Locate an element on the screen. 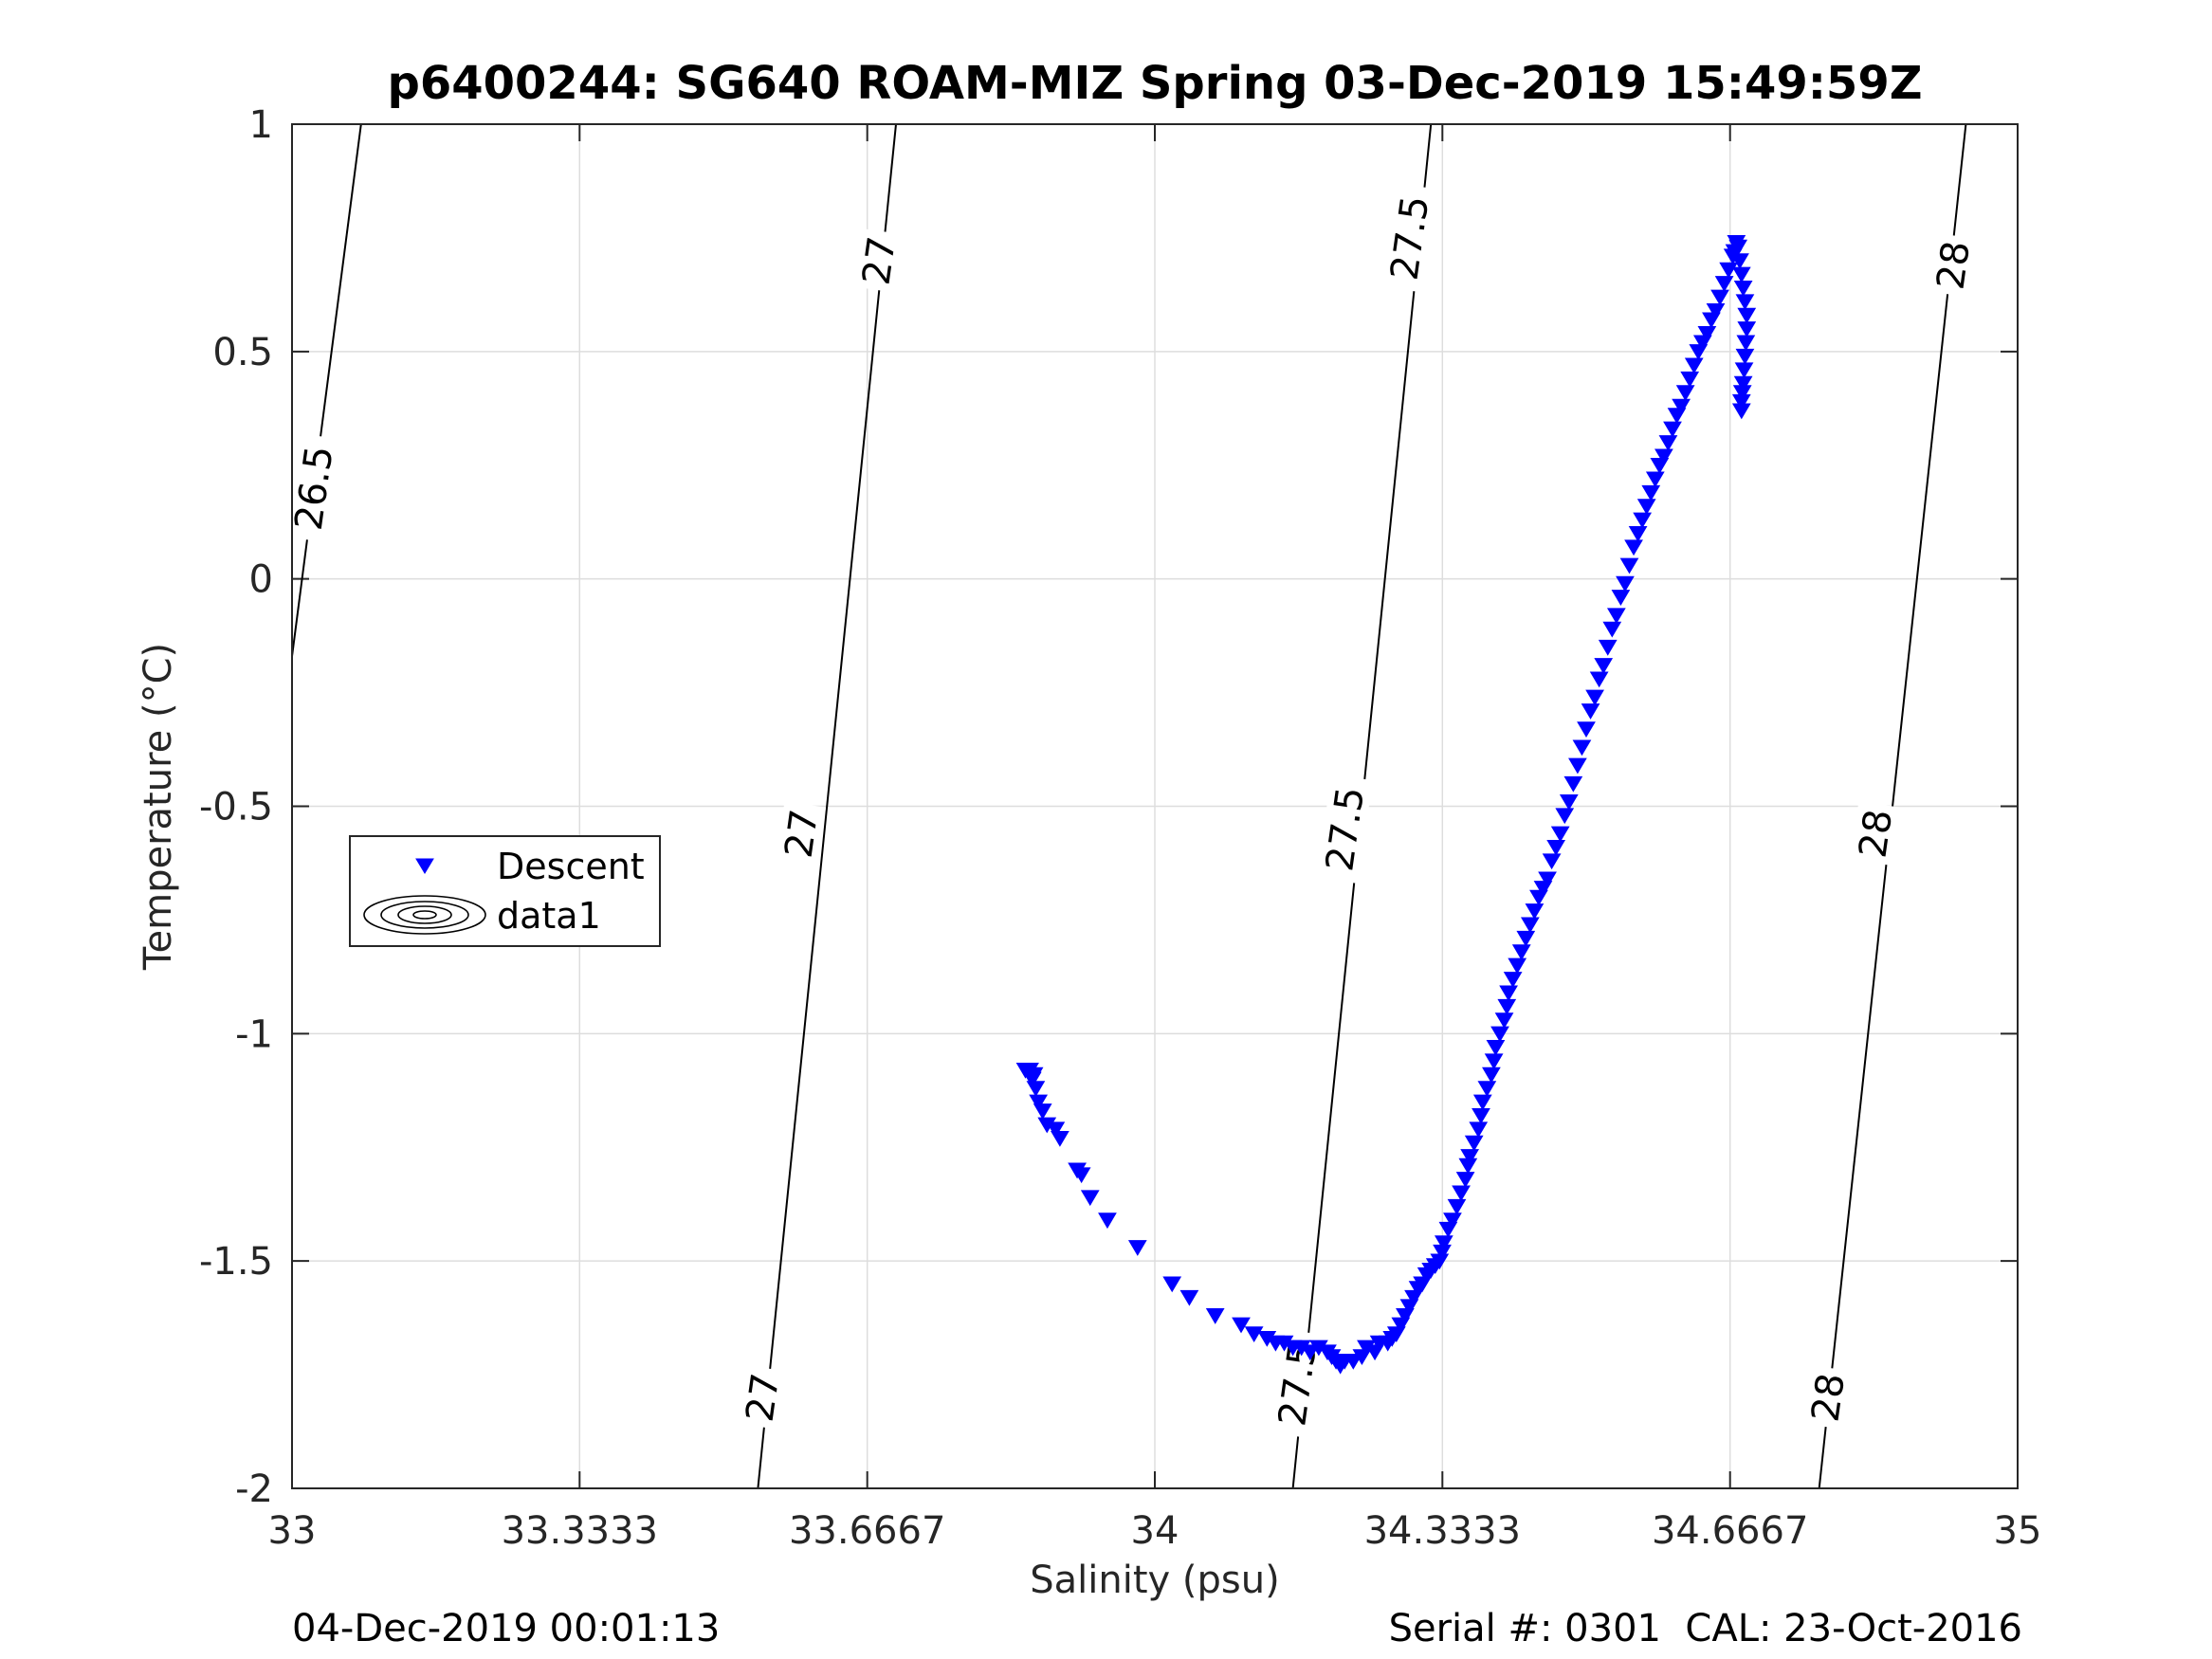 Image resolution: width=2212 pixels, height=1659 pixels. y-axis-label: Temperature (°C) is located at coordinates (158, 807).